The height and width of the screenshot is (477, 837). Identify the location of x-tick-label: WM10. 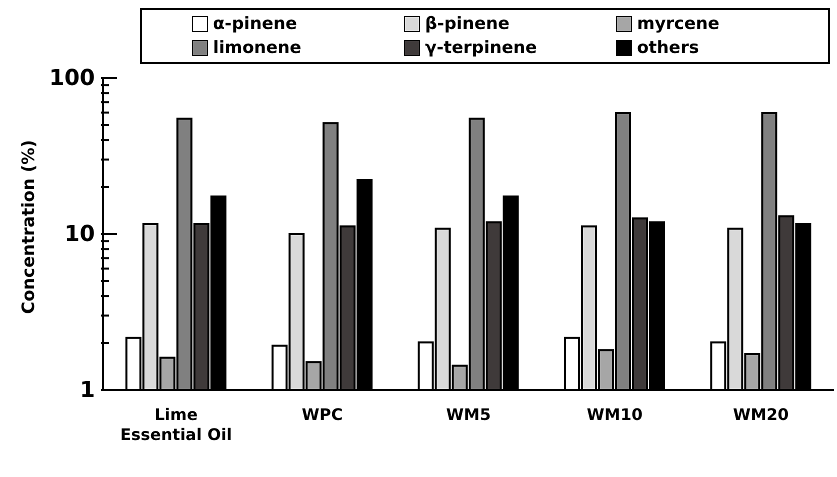
(614, 414).